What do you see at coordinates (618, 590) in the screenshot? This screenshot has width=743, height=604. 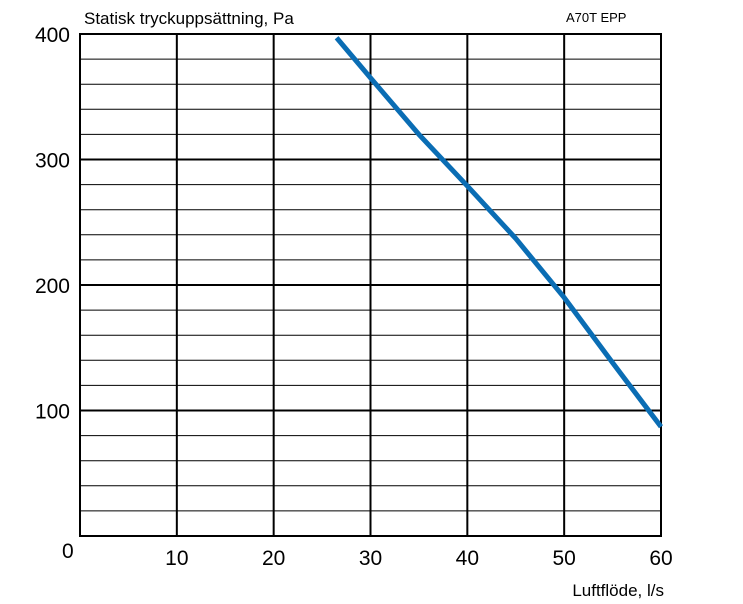 I see `x-axis-label: Luftflöde, l/s` at bounding box center [618, 590].